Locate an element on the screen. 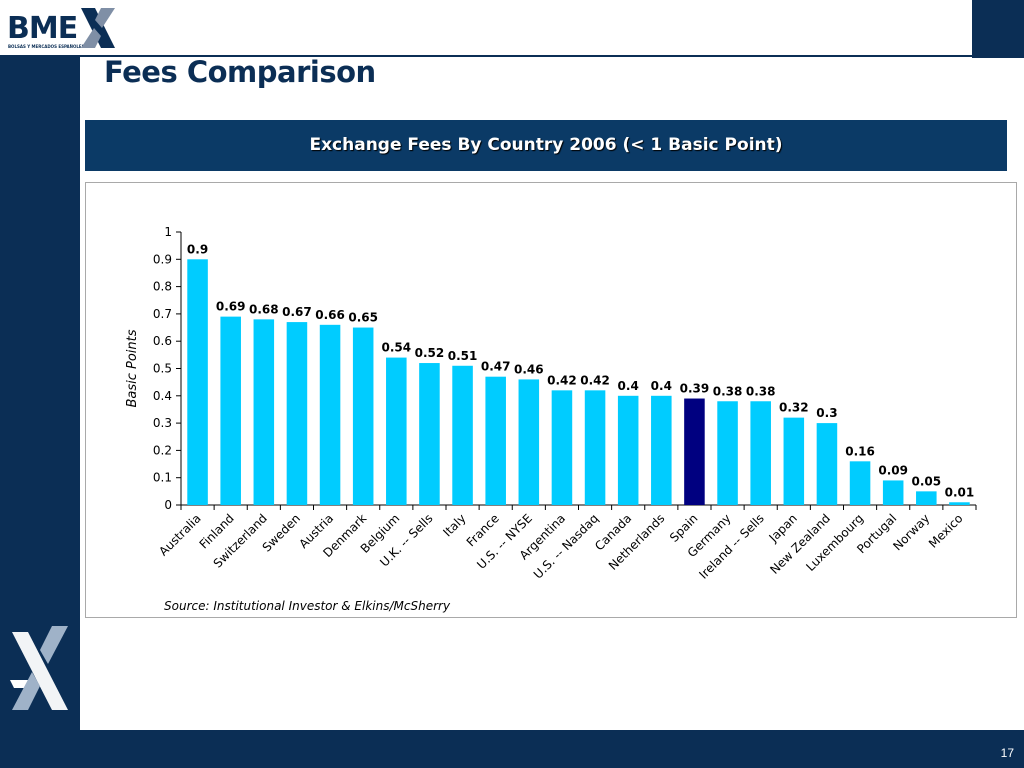  footer-band is located at coordinates (512, 749).